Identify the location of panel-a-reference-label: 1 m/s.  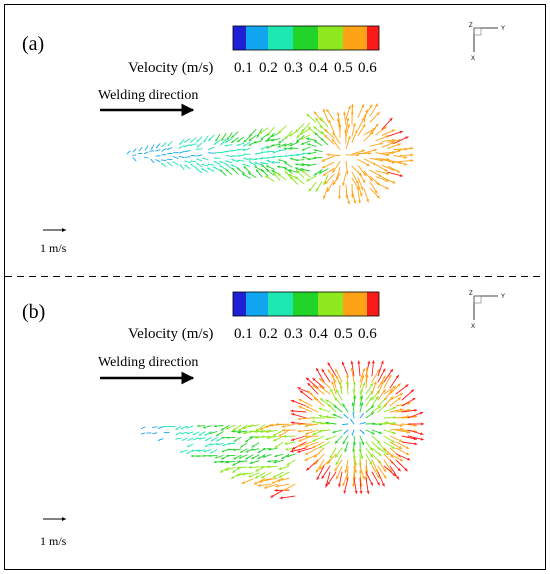
(53, 248).